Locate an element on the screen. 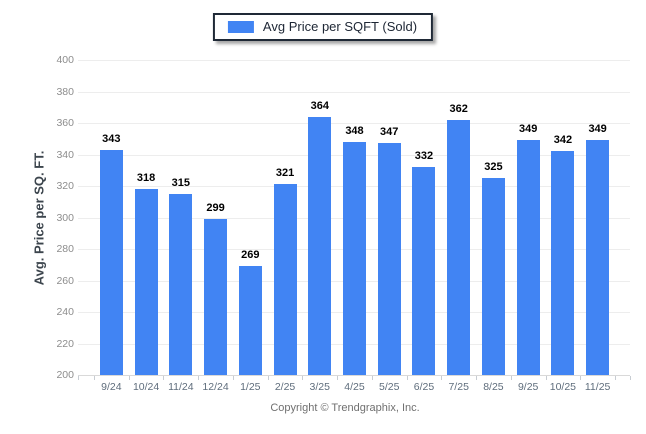  y-axis-tick-label: 240 is located at coordinates (65, 312).